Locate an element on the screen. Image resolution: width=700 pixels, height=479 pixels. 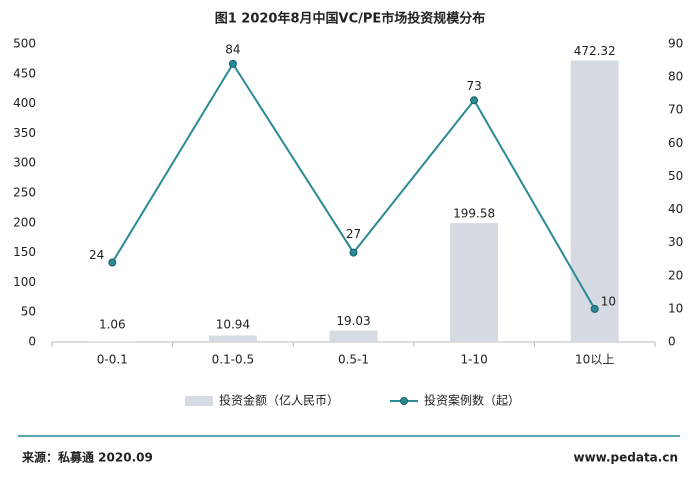
chart-title: 图1 2020年8月中国VC/PE市场投资规模分布 is located at coordinates (350, 19).